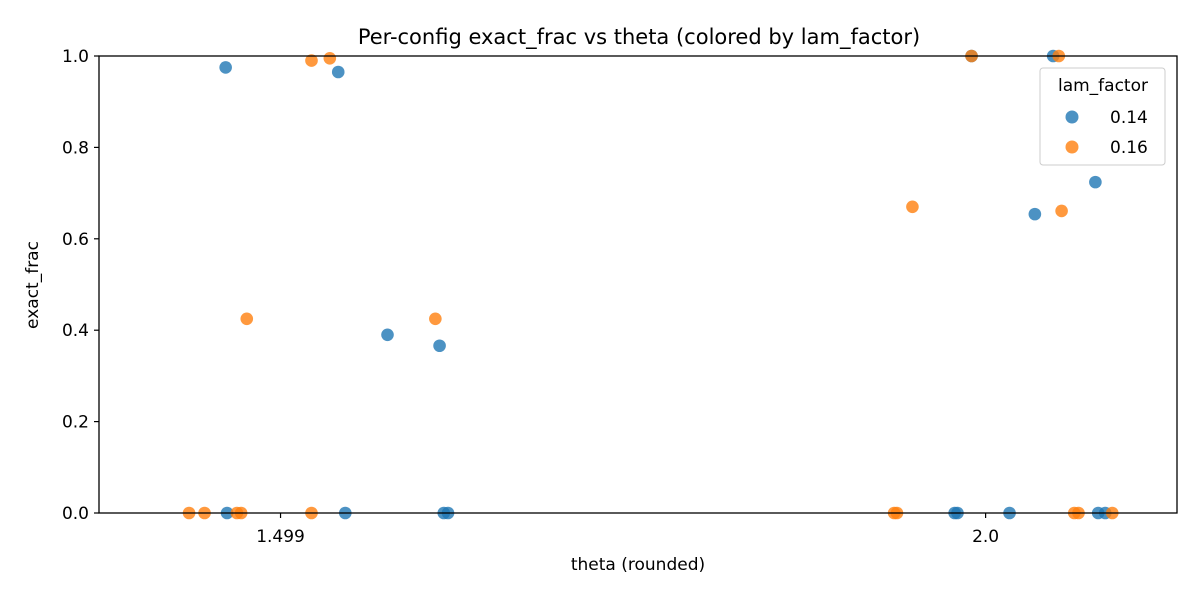 This screenshot has width=1200, height=600. I want to click on legend: lam_factor 0.14 0.16, so click(1102, 116).